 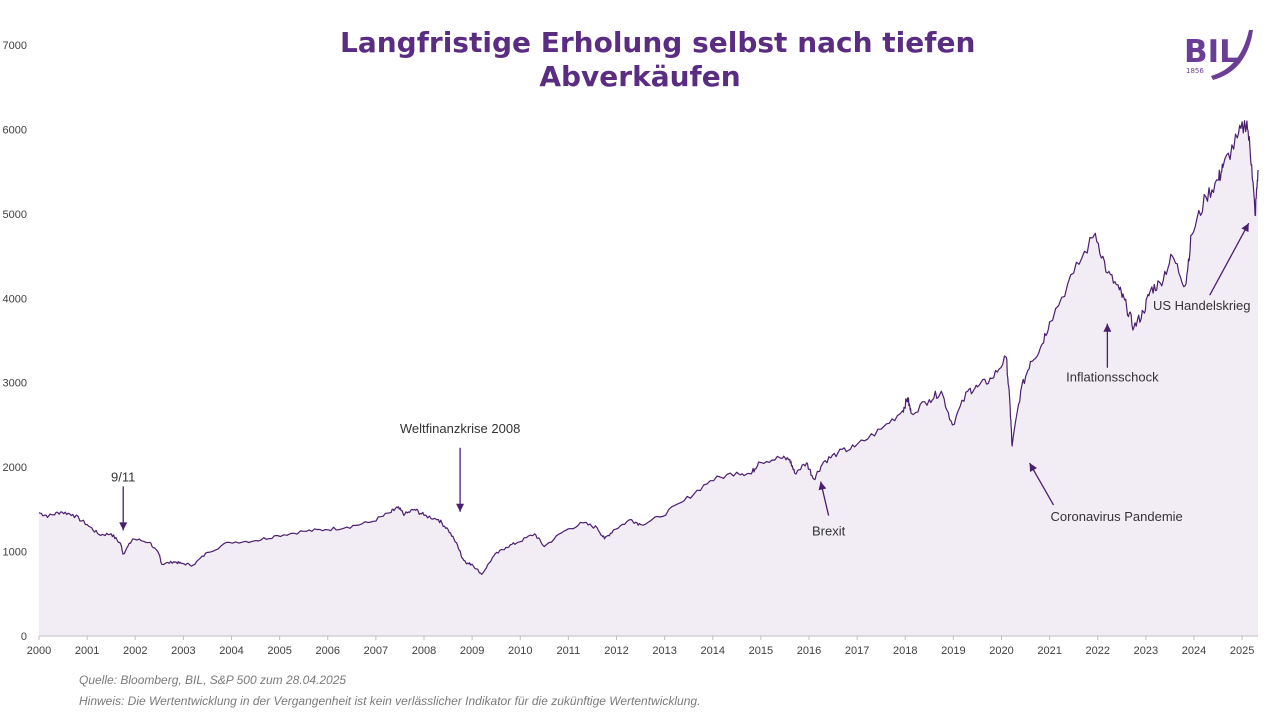 I want to click on y-tick-label: 5000, so click(x=15, y=215).